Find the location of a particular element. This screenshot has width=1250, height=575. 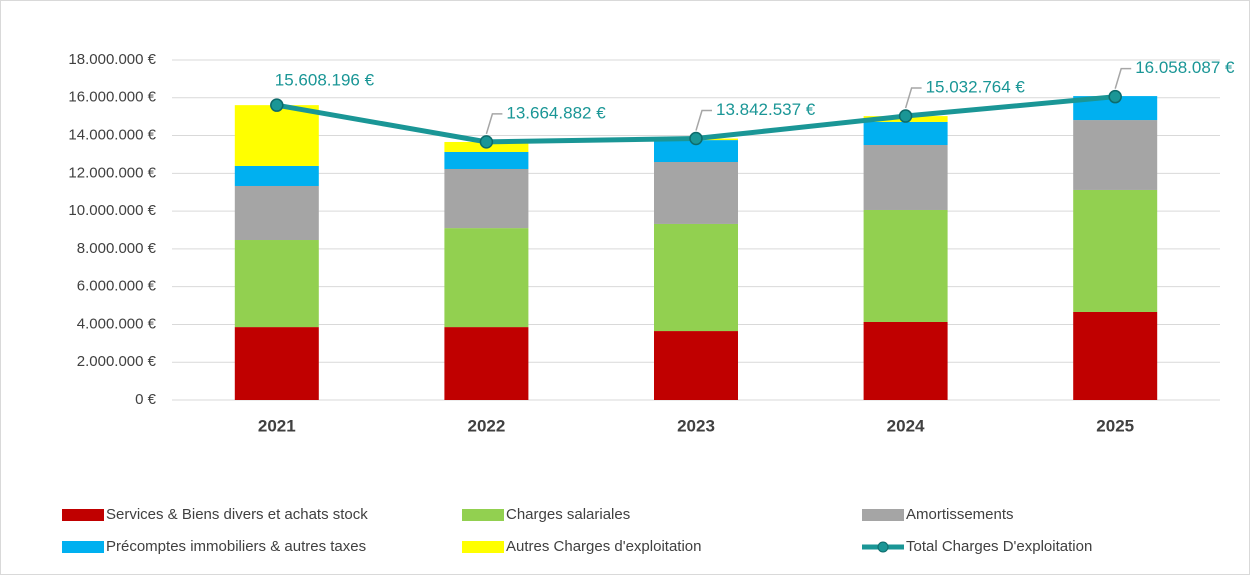

x-tick-label: 2024 is located at coordinates (906, 425).